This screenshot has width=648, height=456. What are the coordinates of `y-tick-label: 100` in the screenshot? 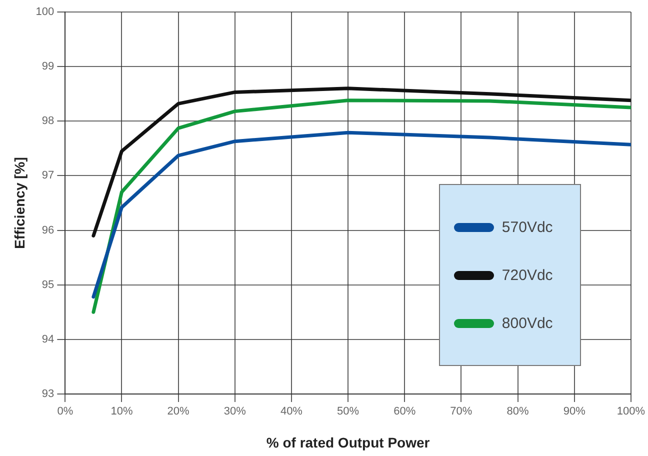 It's located at (45, 12).